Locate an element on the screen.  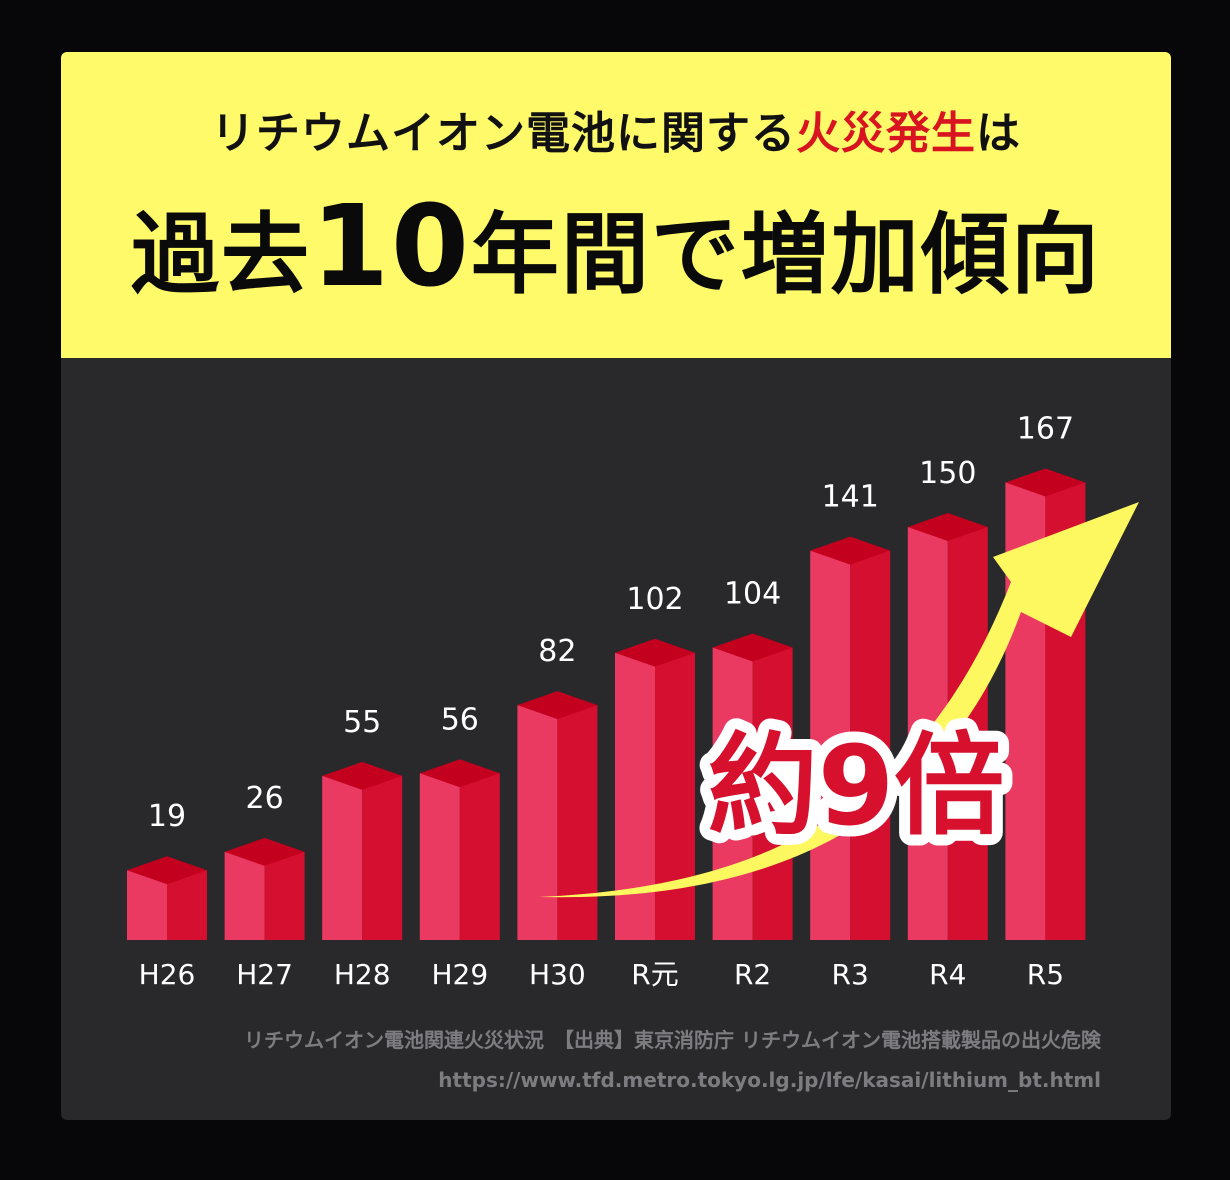
category-label: H28 is located at coordinates (362, 974).